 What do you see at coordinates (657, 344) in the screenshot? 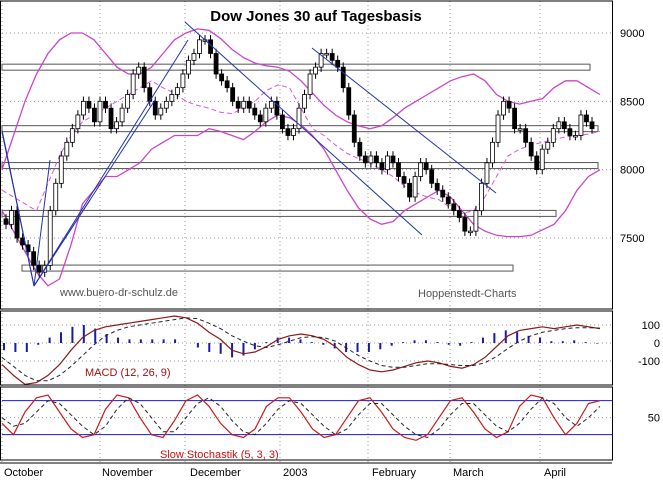
I see `macd-tick-label: 0` at bounding box center [657, 344].